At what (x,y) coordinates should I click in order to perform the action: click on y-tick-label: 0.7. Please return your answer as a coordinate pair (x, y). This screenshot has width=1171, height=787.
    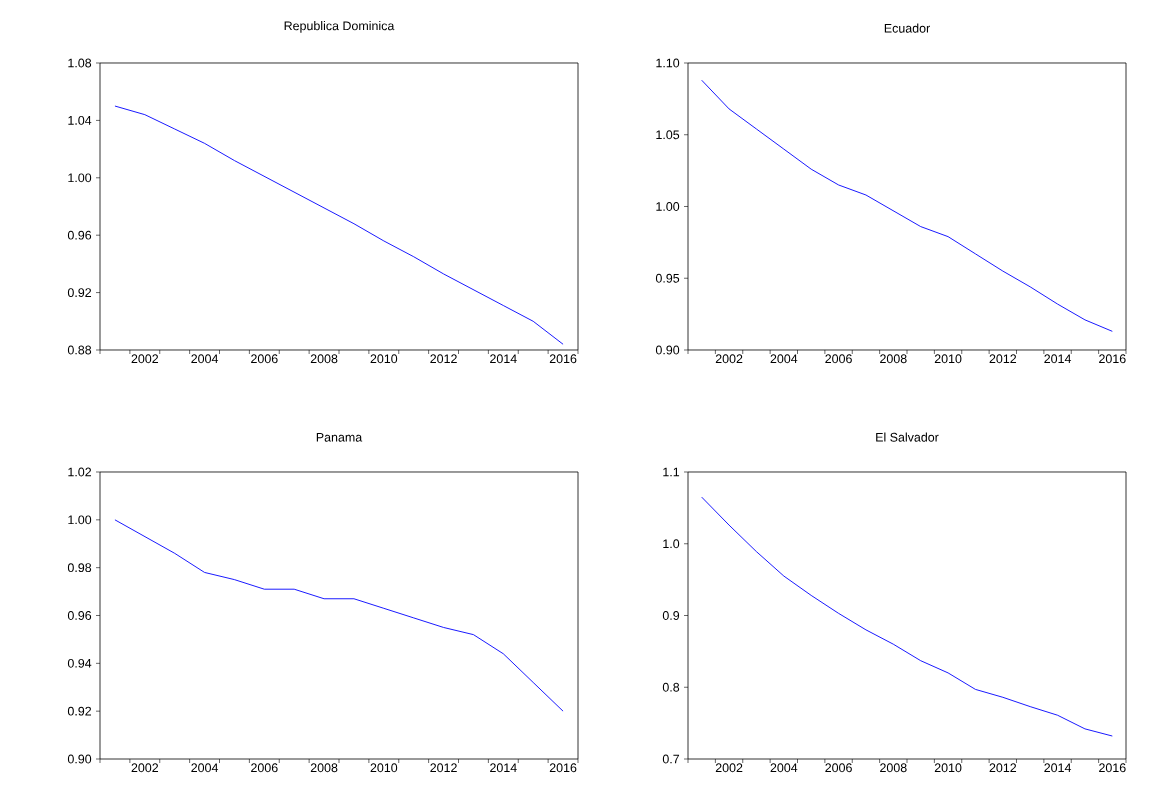
    Looking at the image, I should click on (671, 759).